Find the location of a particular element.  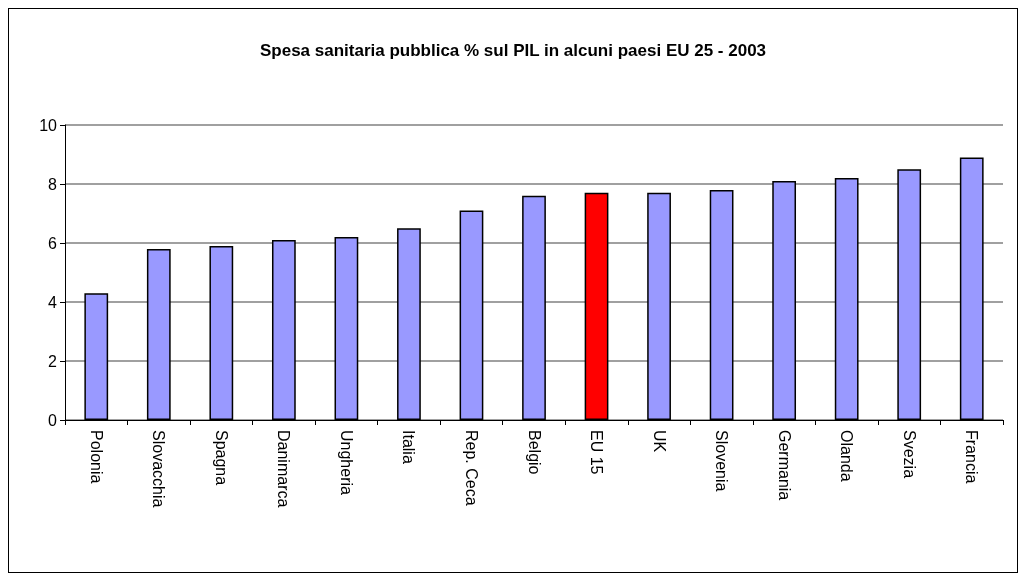

x-tick-label: Olanda is located at coordinates (847, 456).